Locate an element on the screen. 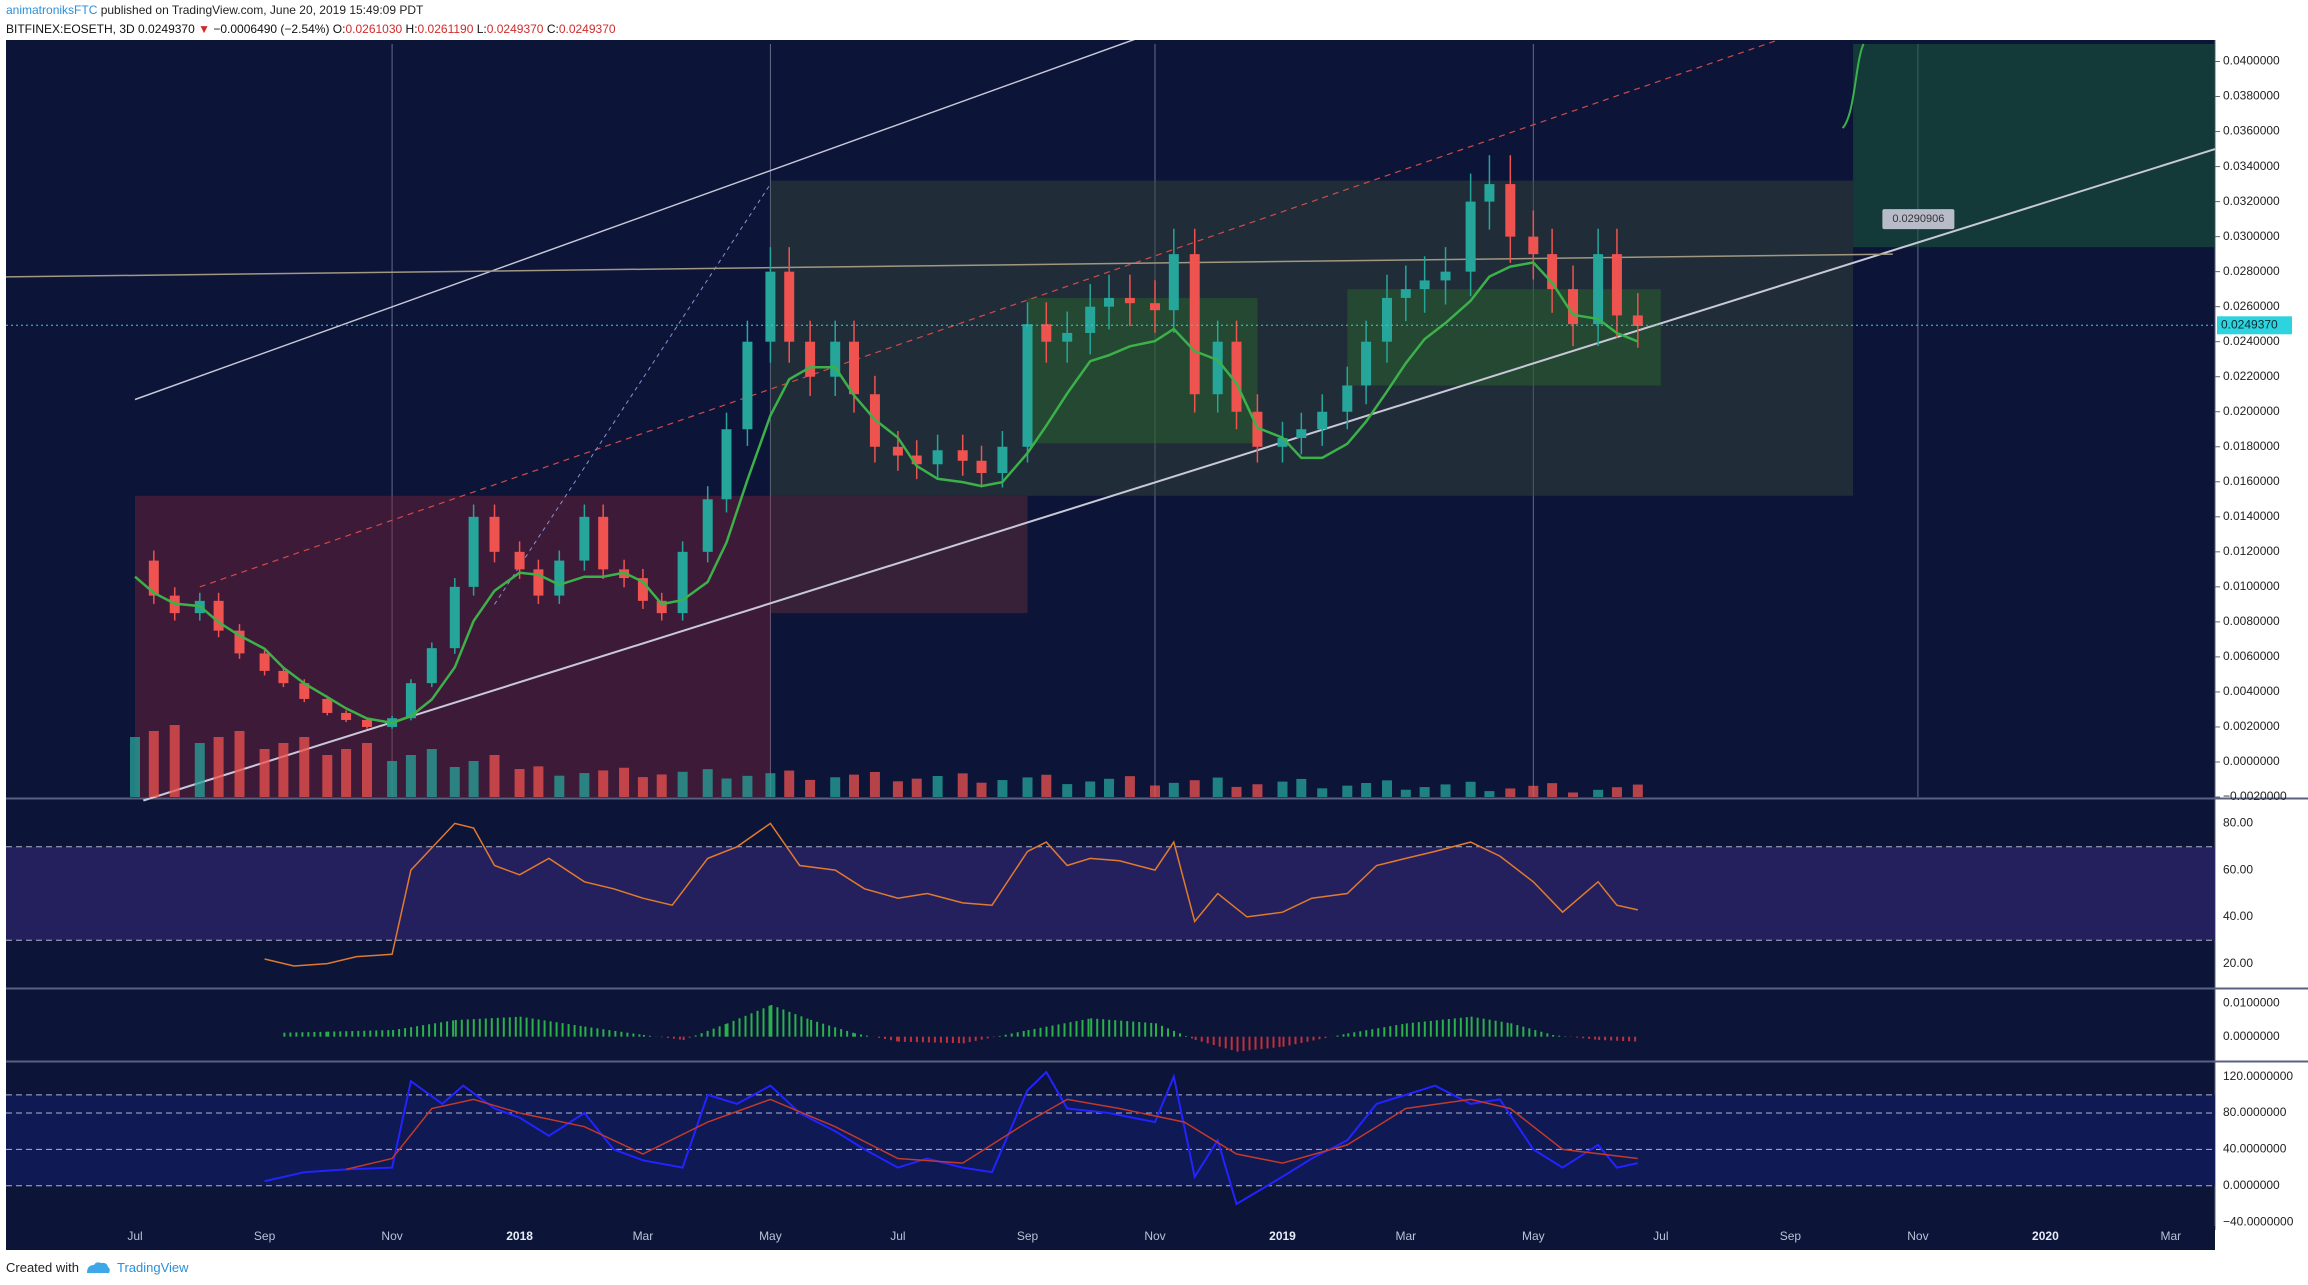  rsi-line is located at coordinates (951, 894).